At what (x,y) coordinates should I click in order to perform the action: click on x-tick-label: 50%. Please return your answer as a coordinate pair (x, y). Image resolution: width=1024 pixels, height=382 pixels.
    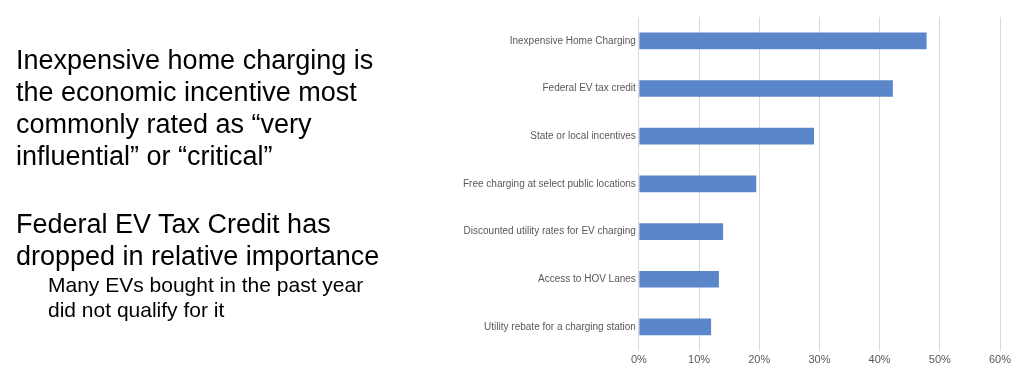
    Looking at the image, I should click on (940, 359).